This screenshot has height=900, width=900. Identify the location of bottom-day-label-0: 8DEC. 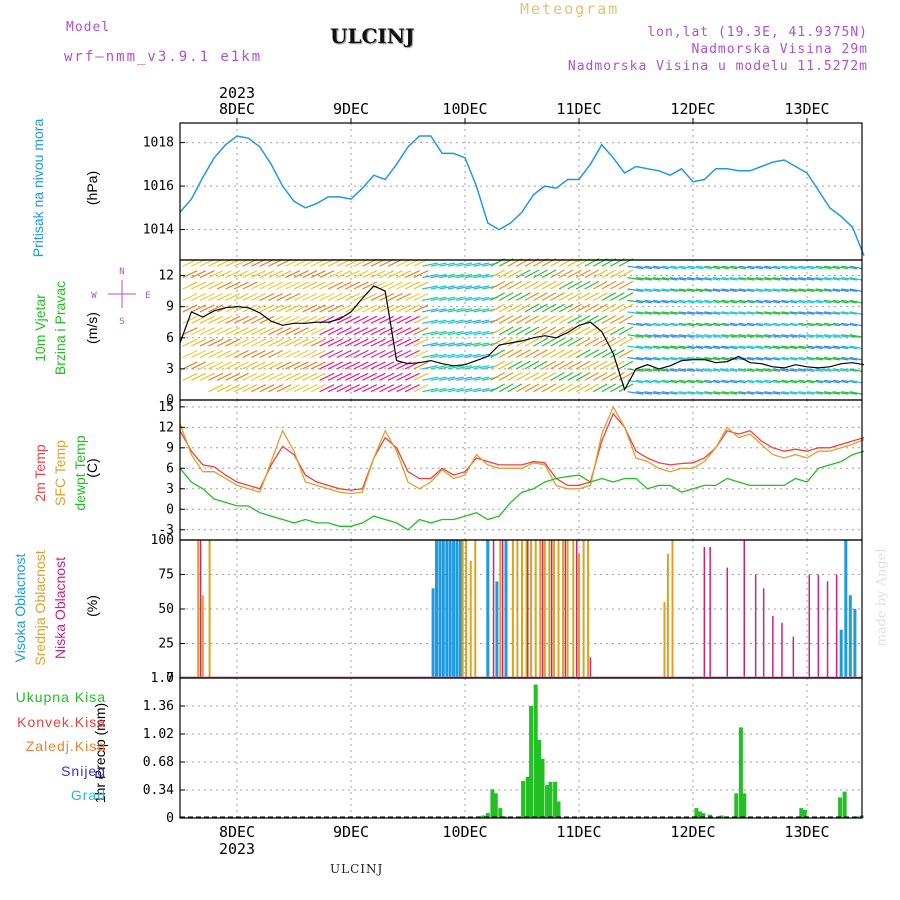
(237, 832).